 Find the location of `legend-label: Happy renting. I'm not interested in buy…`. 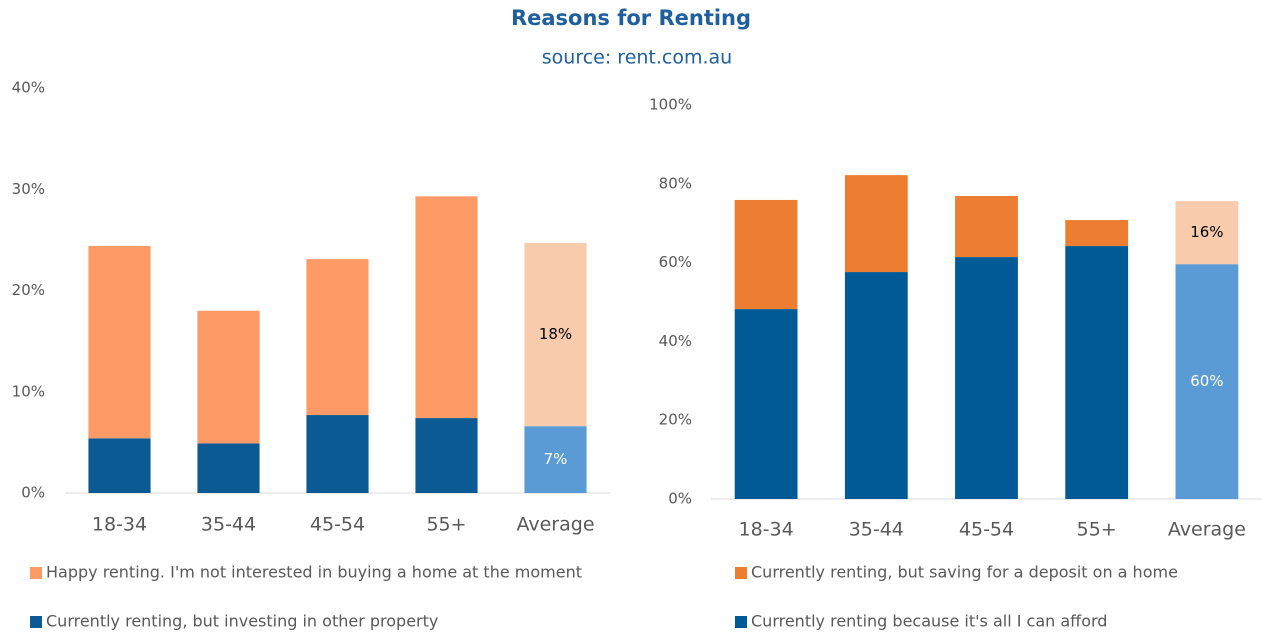

legend-label: Happy renting. I'm not interested in buy… is located at coordinates (314, 572).